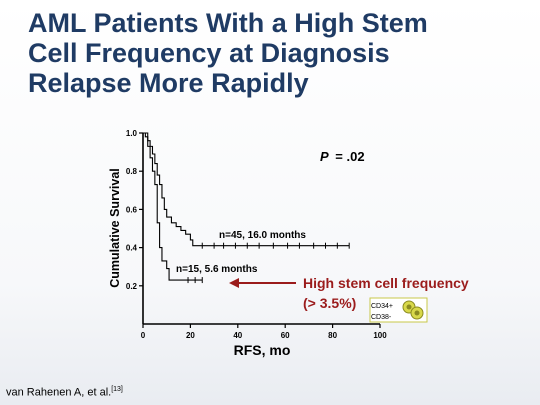 This screenshot has height=405, width=540. I want to click on title-line-3: Relapse More Rapidly, so click(168, 83).